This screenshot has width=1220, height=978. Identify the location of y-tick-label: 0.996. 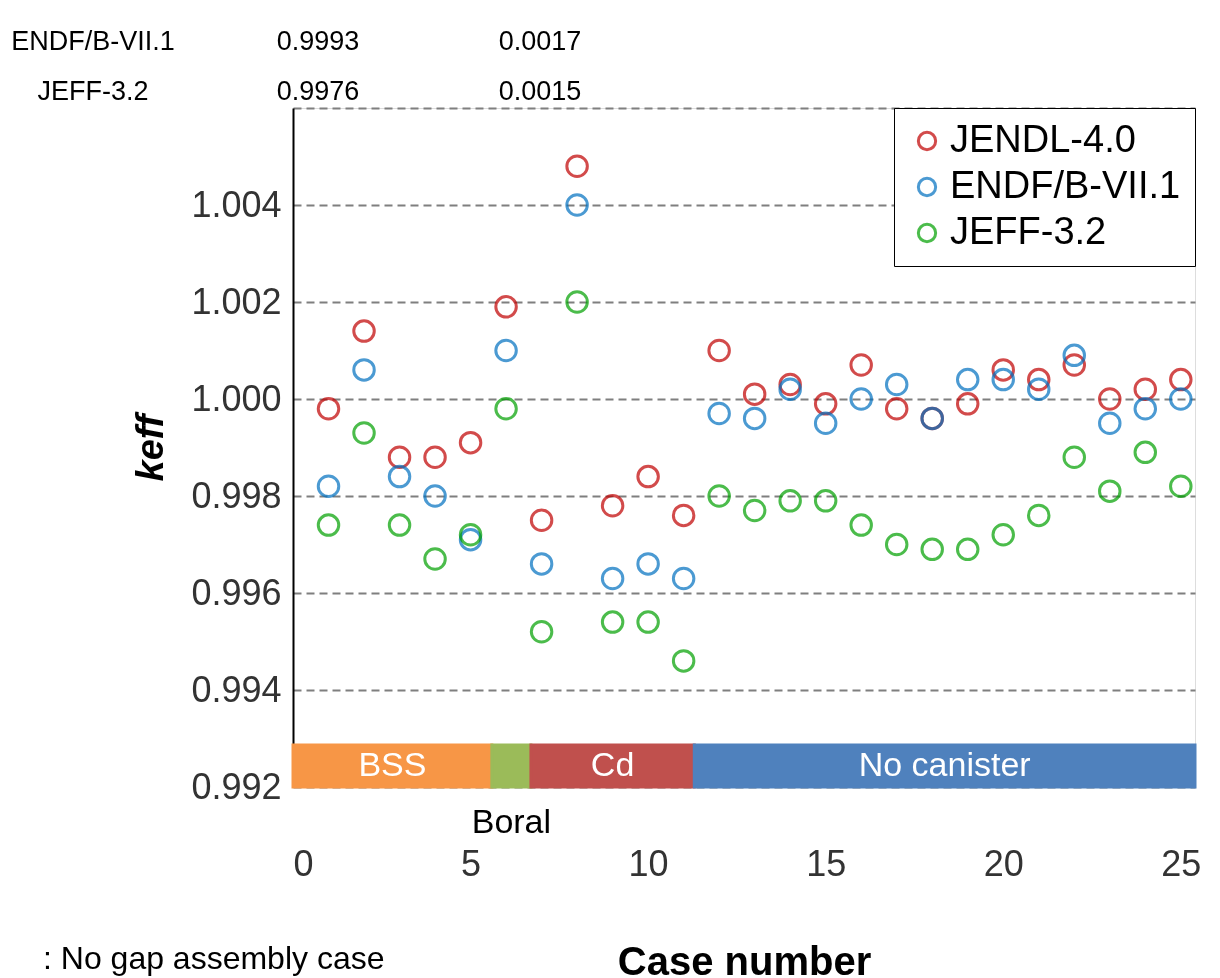
(236, 592).